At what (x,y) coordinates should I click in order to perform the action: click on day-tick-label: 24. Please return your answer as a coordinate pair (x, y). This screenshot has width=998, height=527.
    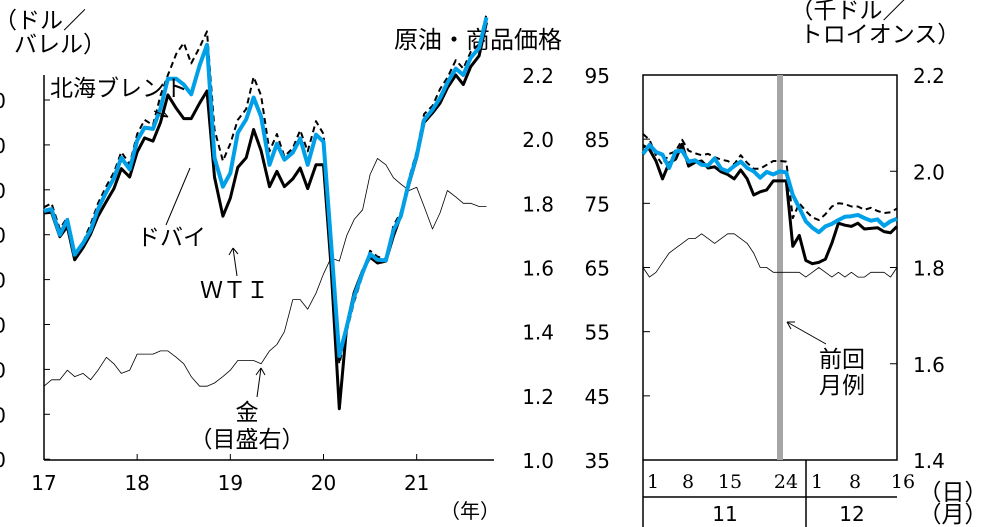
    Looking at the image, I should click on (786, 482).